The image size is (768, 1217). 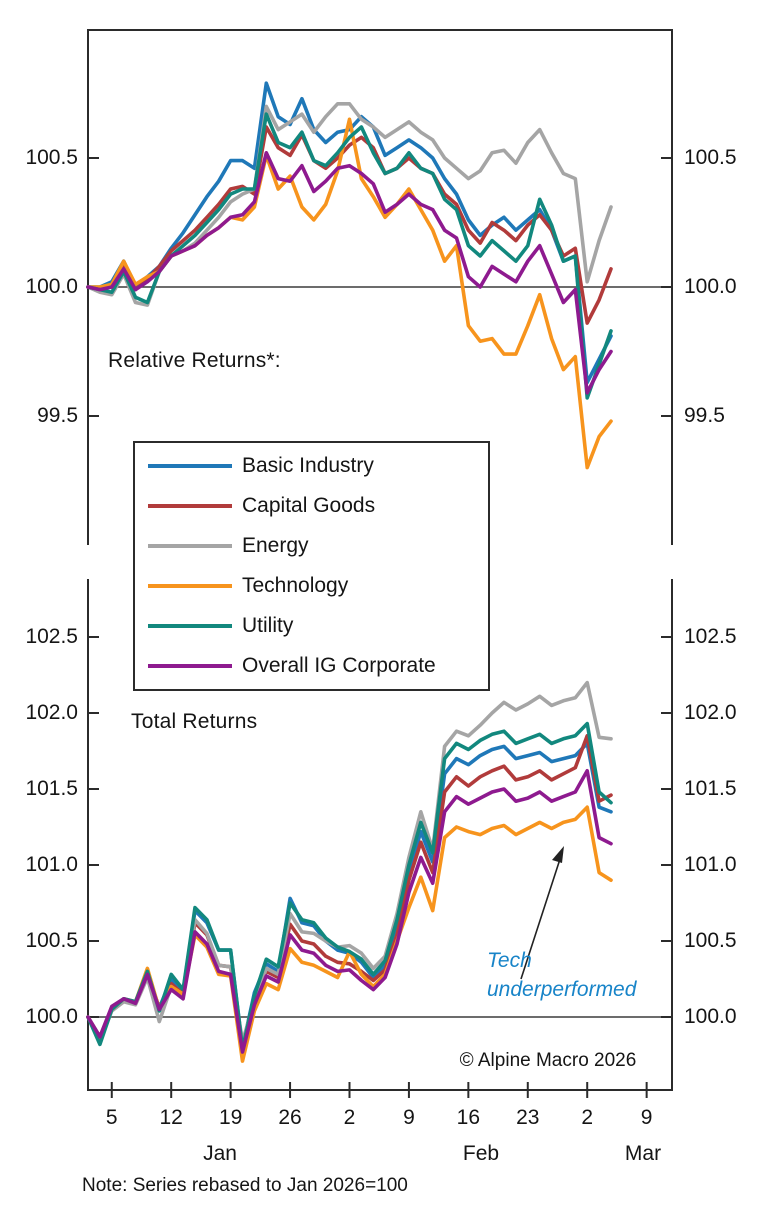 I want to click on y-axis-label-right: 99.5, so click(x=704, y=415).